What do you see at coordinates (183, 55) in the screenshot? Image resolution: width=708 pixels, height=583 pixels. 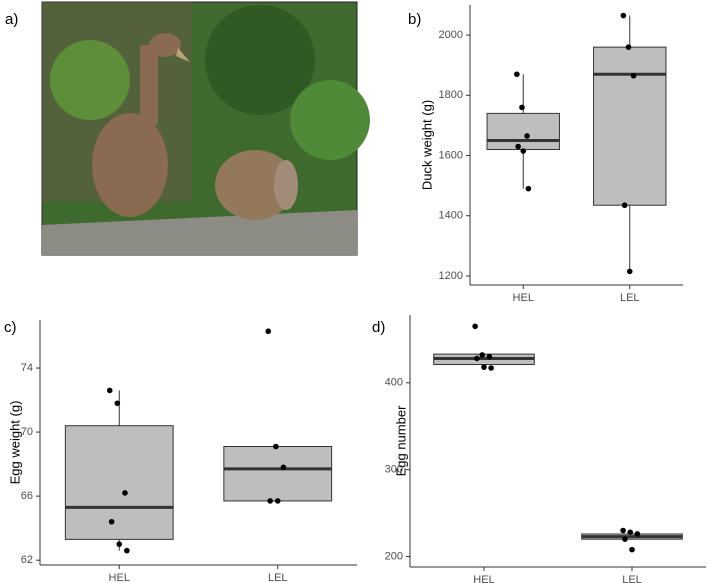 I see `photo-duck-bill` at bounding box center [183, 55].